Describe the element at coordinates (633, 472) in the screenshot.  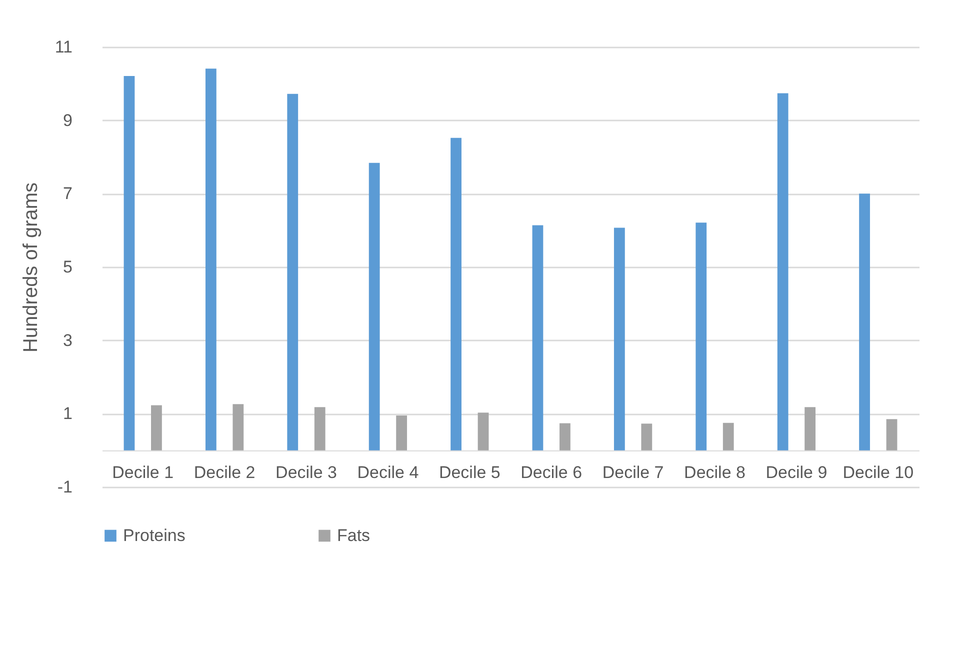
I see `x-tick-label: Decile 7` at that location.